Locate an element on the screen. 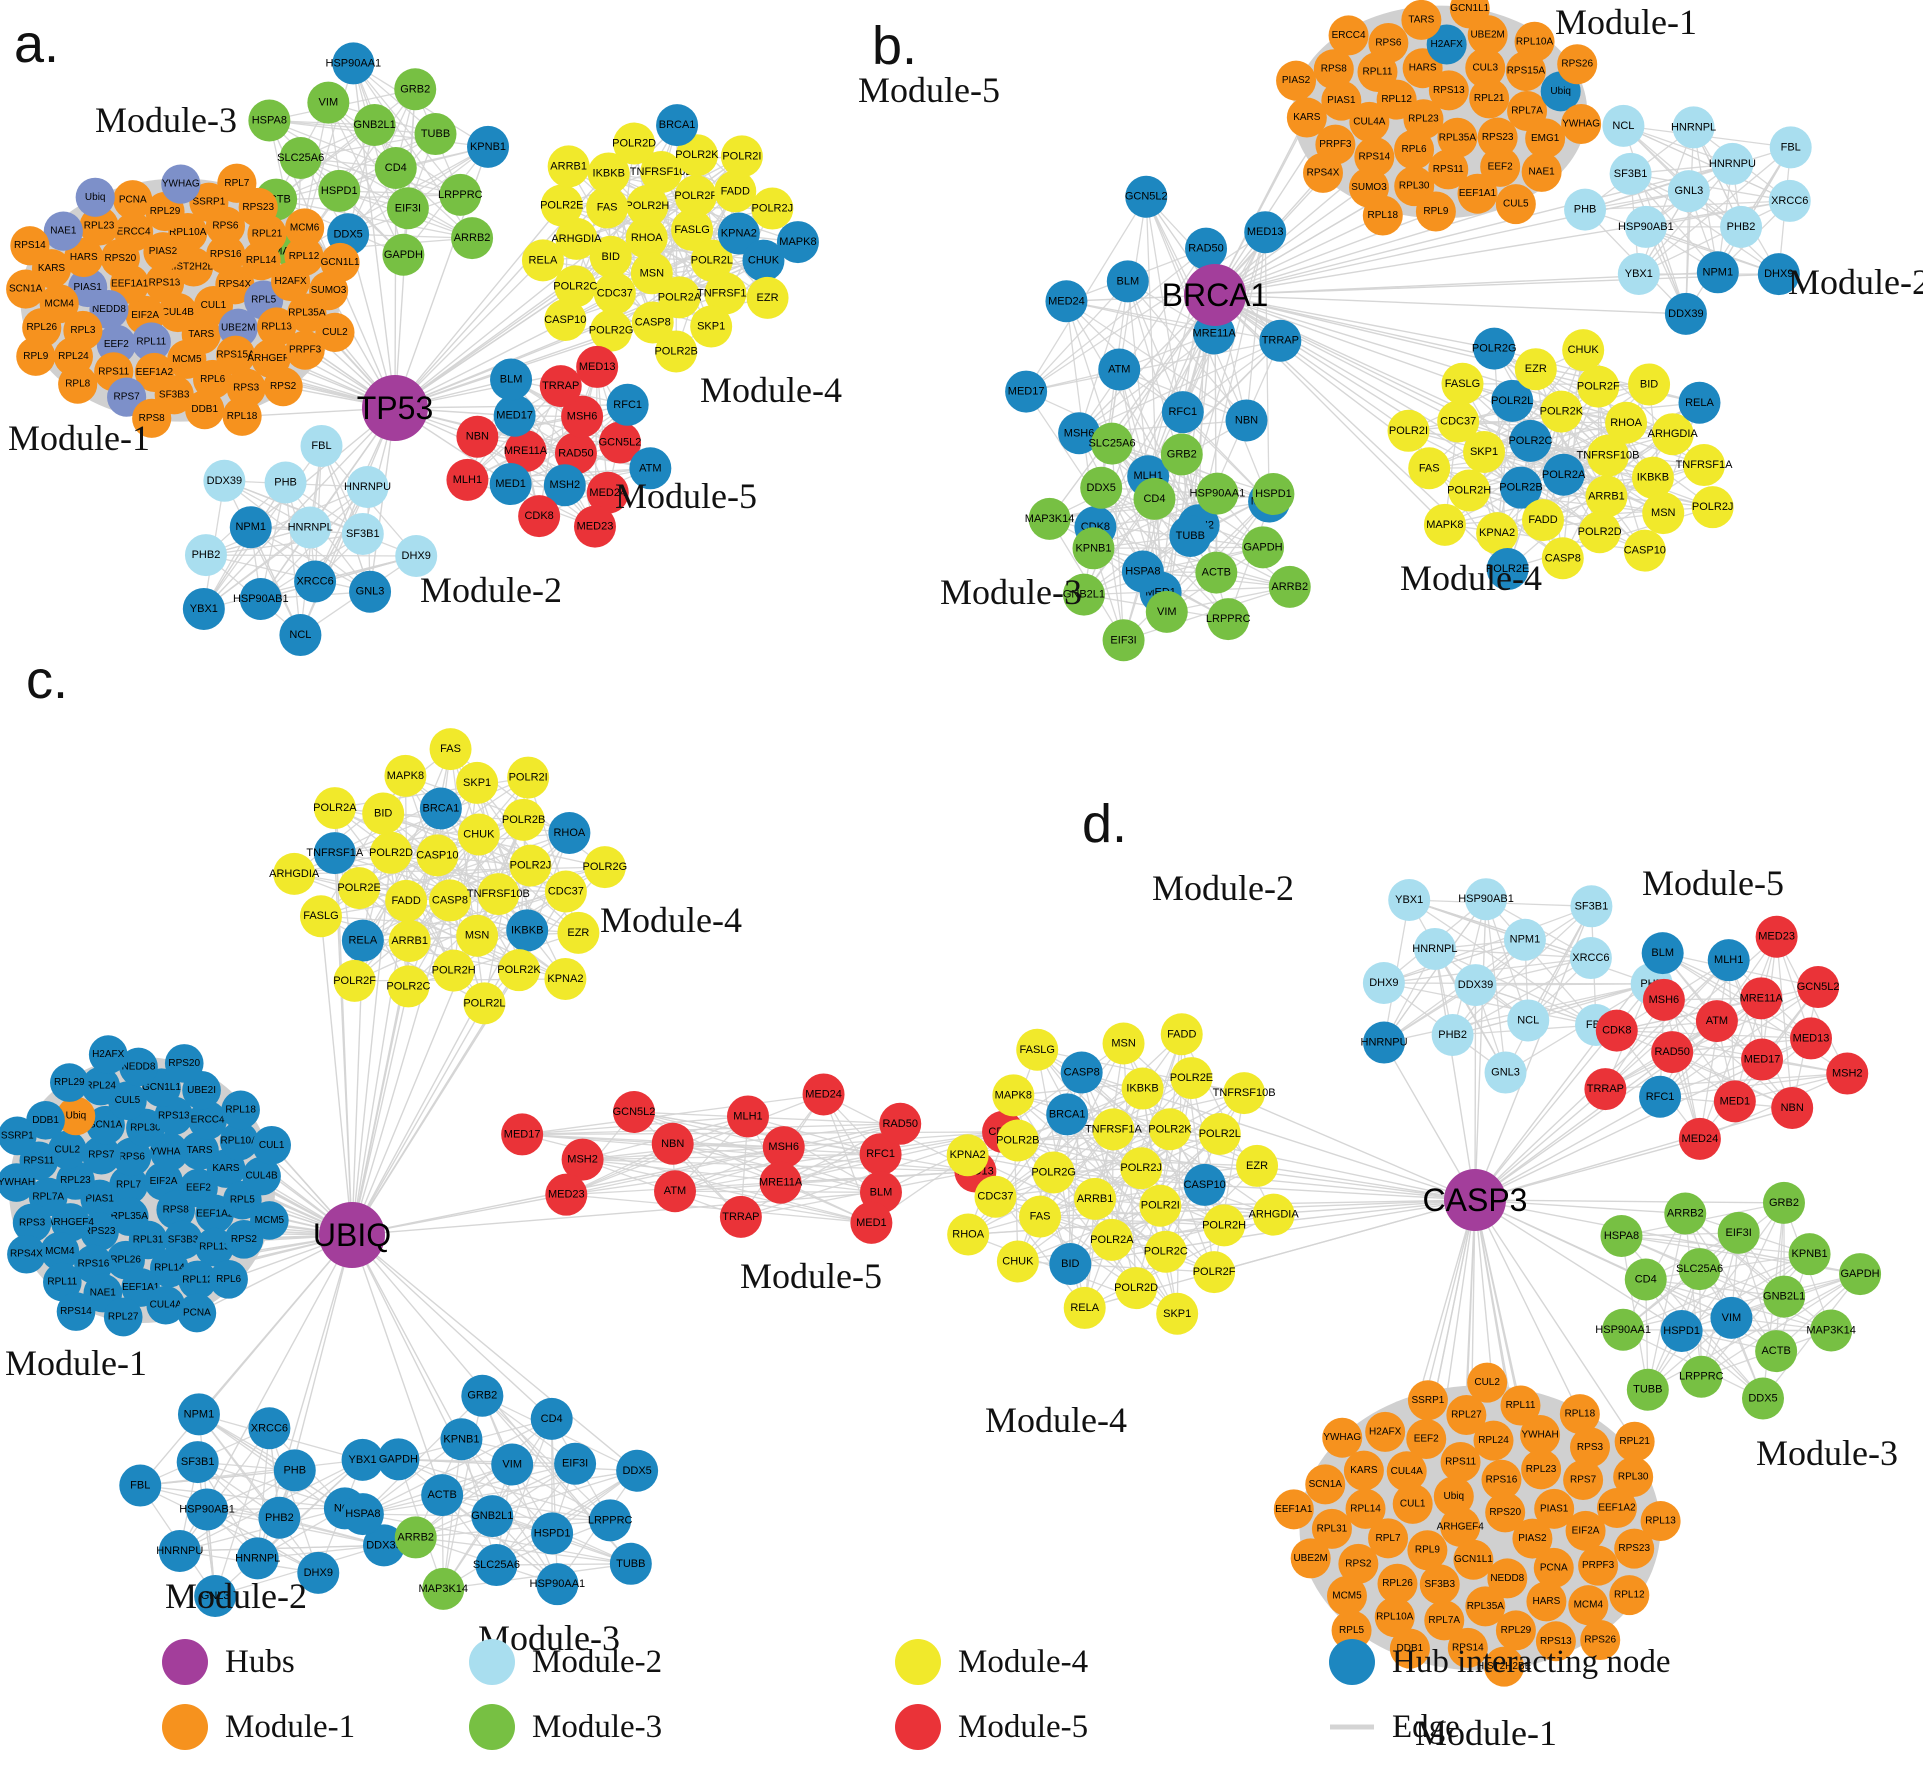 This screenshot has width=1923, height=1775. node-circle-HSP90AA1 is located at coordinates (1623, 1329).